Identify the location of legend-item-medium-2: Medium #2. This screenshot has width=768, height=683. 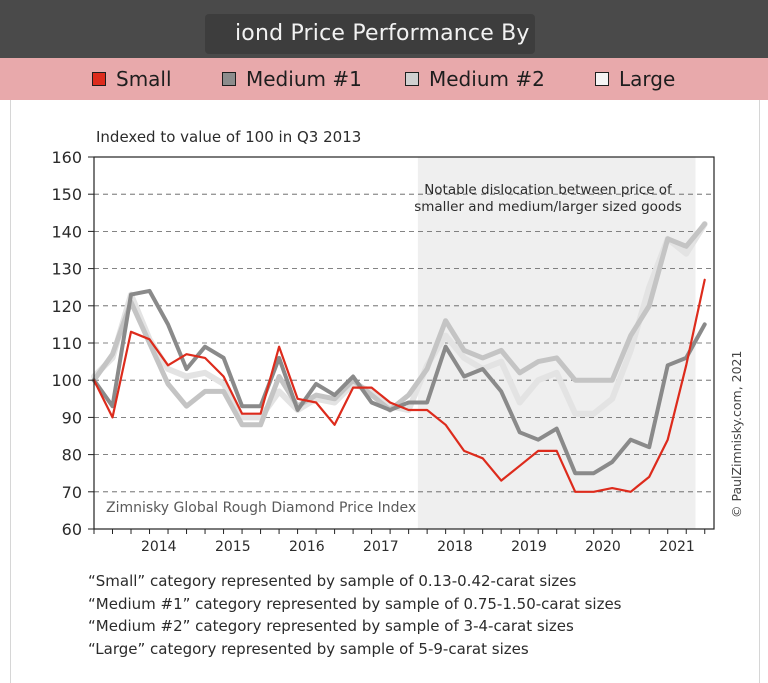
(475, 79).